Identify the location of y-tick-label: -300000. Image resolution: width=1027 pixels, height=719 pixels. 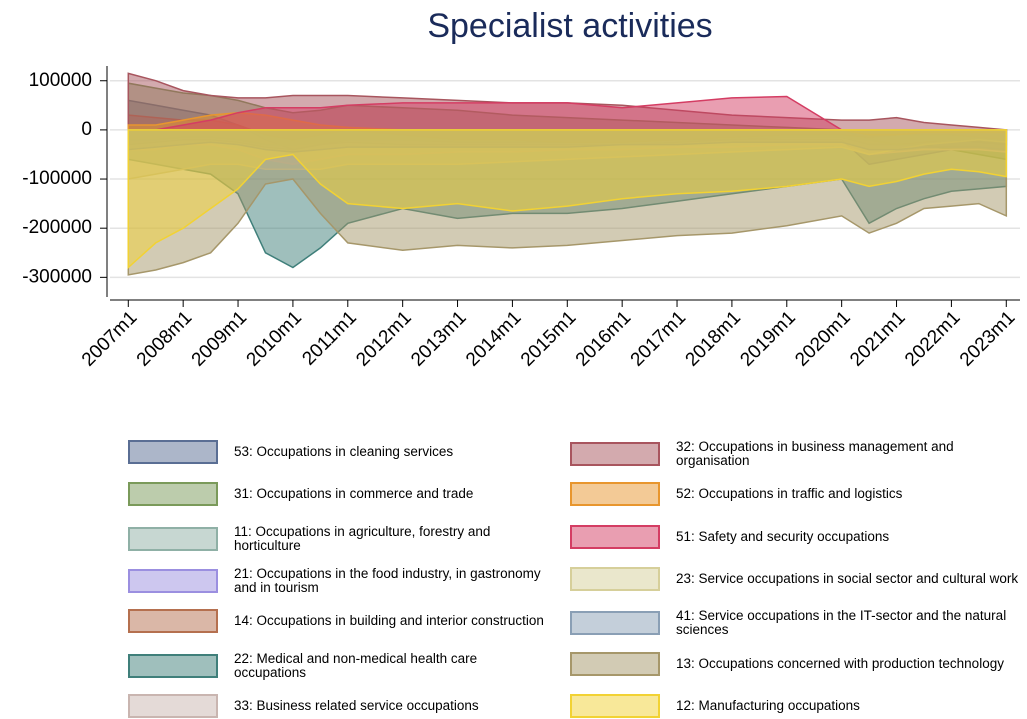
(57, 276).